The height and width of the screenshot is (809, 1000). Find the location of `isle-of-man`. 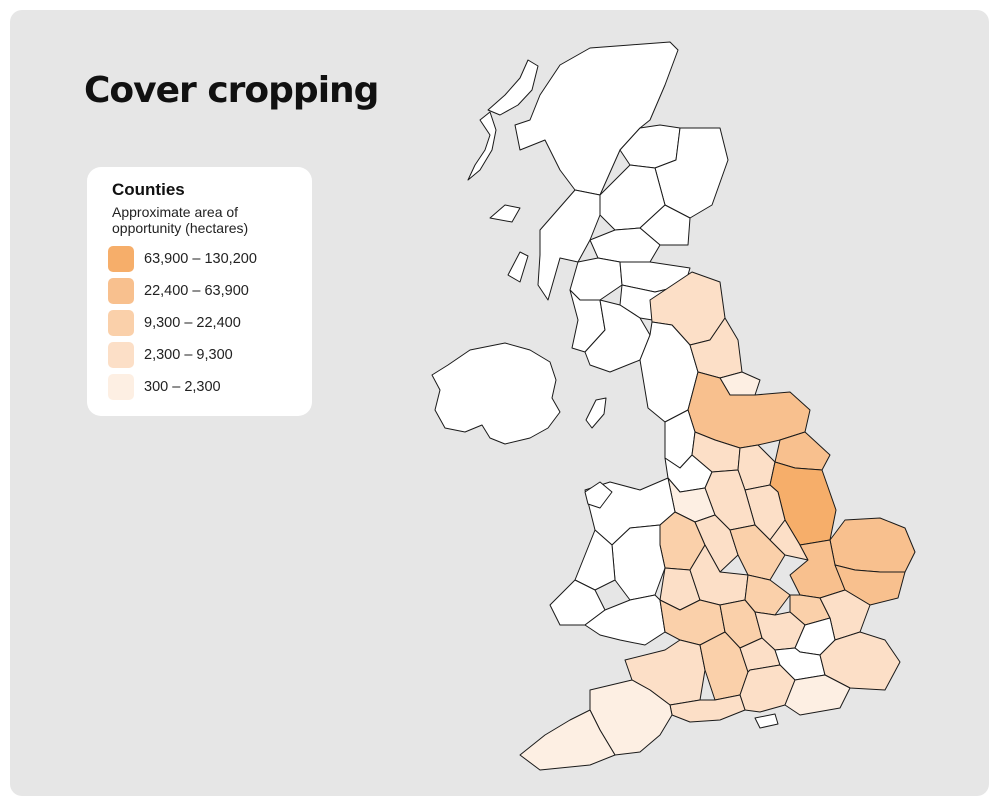

isle-of-man is located at coordinates (596, 413).